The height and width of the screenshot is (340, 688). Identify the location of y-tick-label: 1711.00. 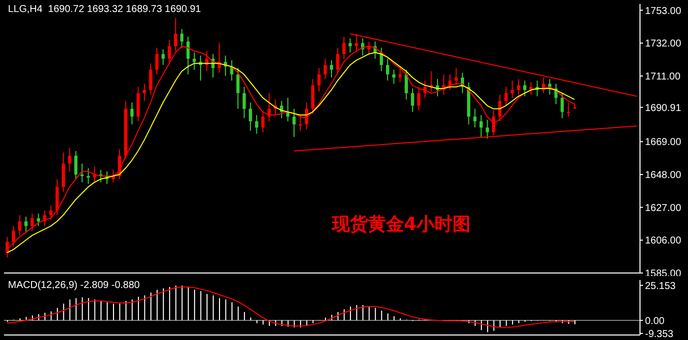
(663, 76).